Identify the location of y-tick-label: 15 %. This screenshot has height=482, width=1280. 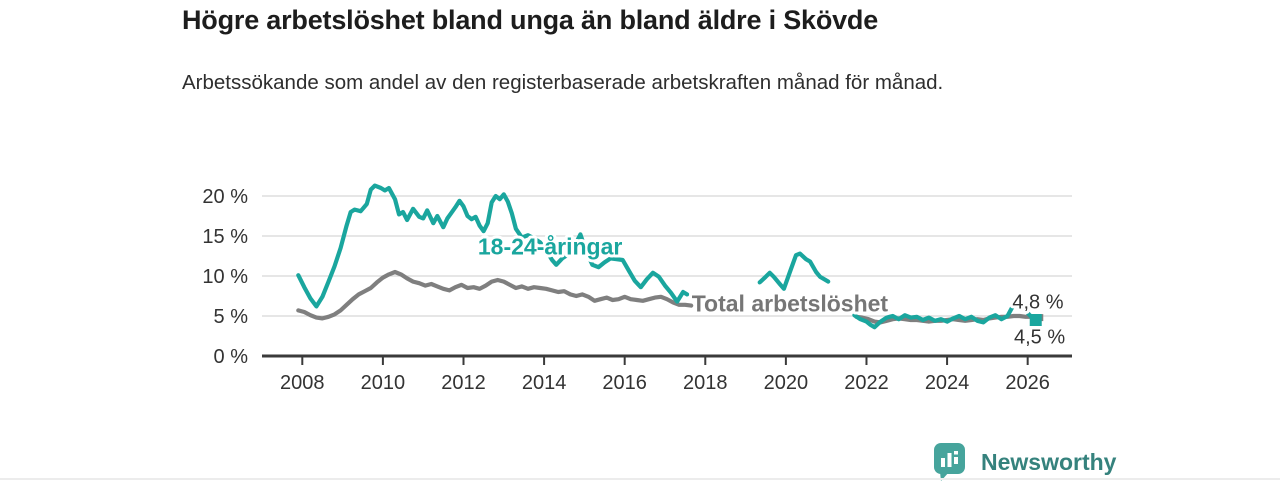
(225, 237).